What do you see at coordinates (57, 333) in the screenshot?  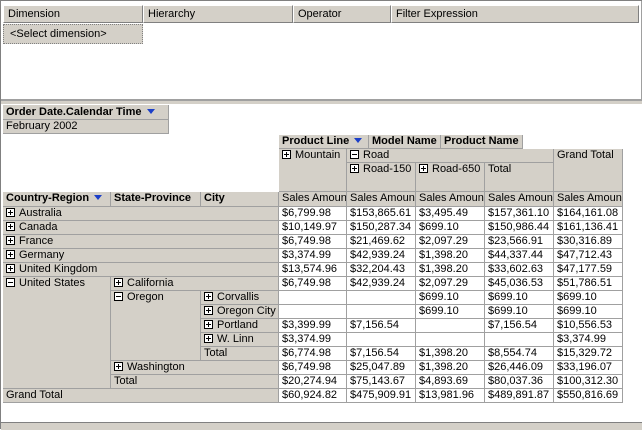 I see `row-member: United States` at bounding box center [57, 333].